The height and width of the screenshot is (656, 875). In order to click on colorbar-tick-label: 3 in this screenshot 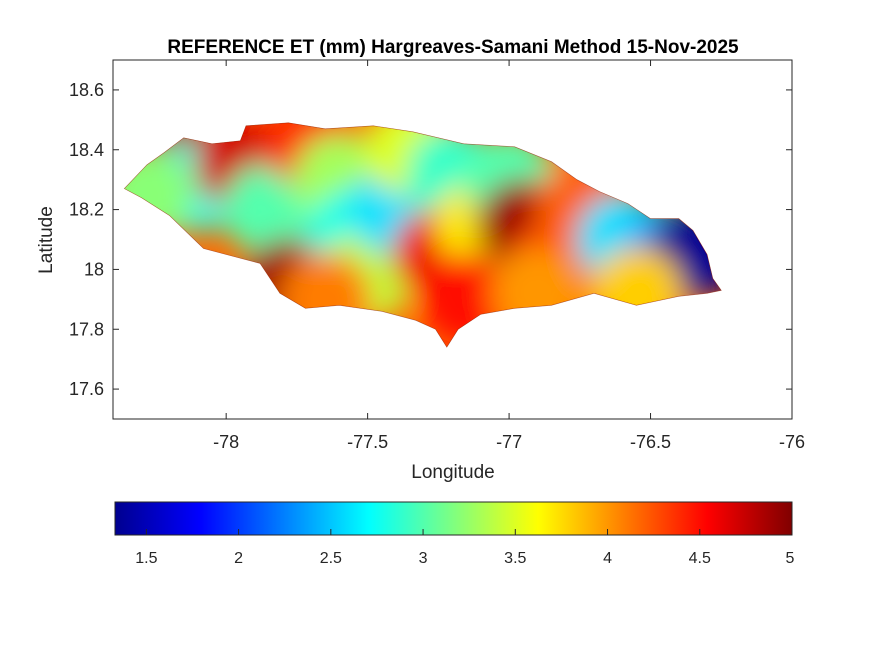, I will do `click(423, 558)`.